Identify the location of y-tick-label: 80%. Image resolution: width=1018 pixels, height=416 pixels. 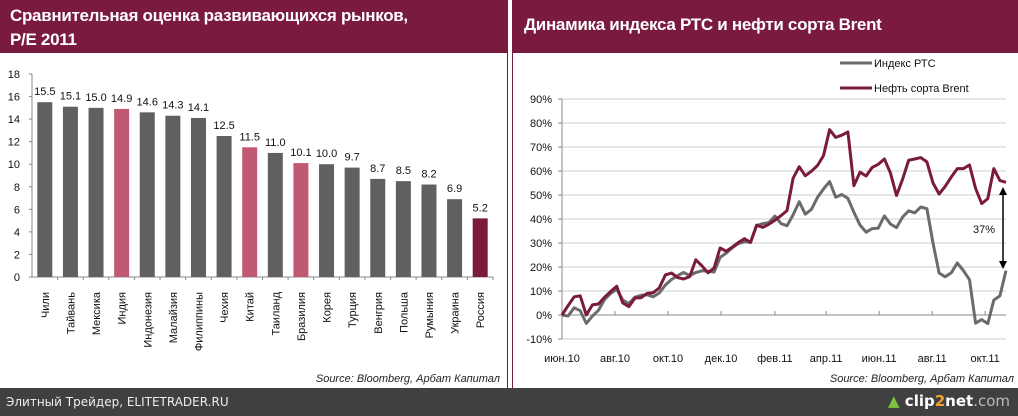
(541, 124).